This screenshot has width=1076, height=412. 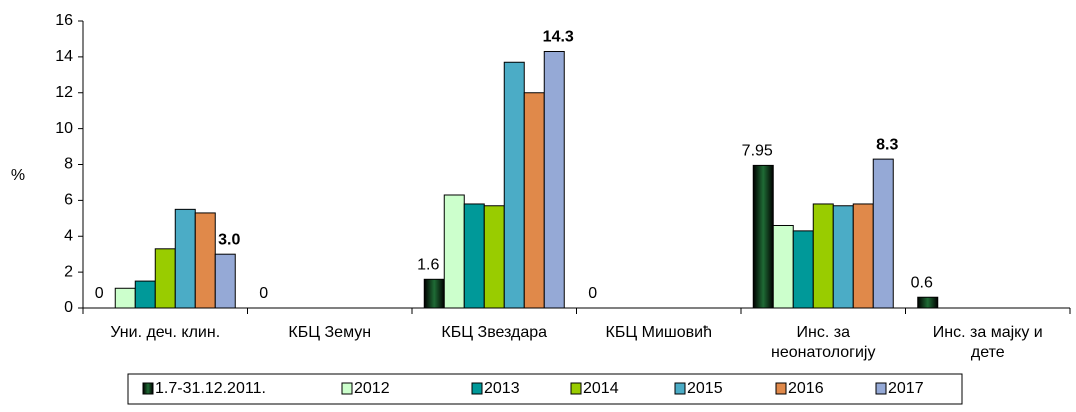 I want to click on data-label: 3.0, so click(x=229, y=239).